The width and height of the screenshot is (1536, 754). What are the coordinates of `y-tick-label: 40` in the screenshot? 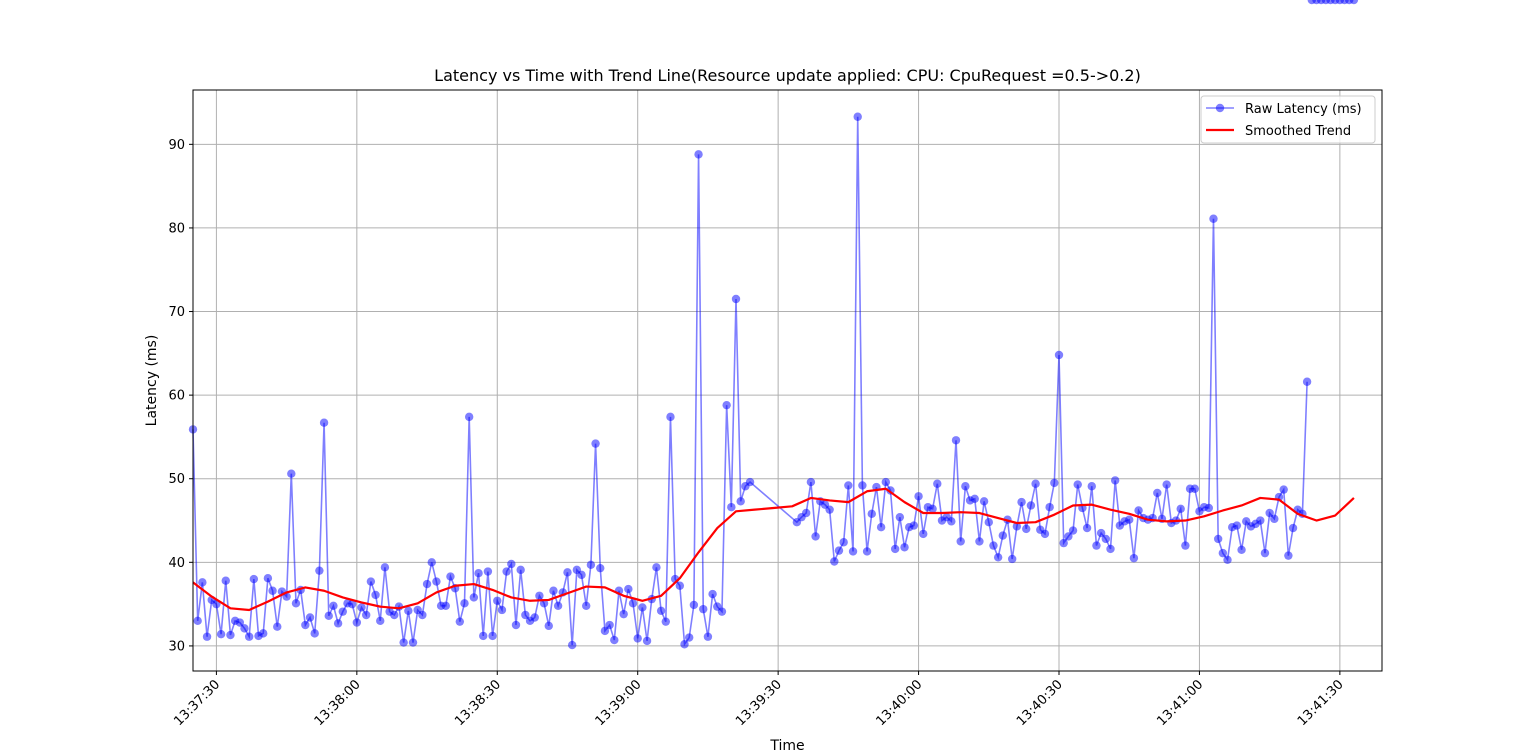 It's located at (176, 563).